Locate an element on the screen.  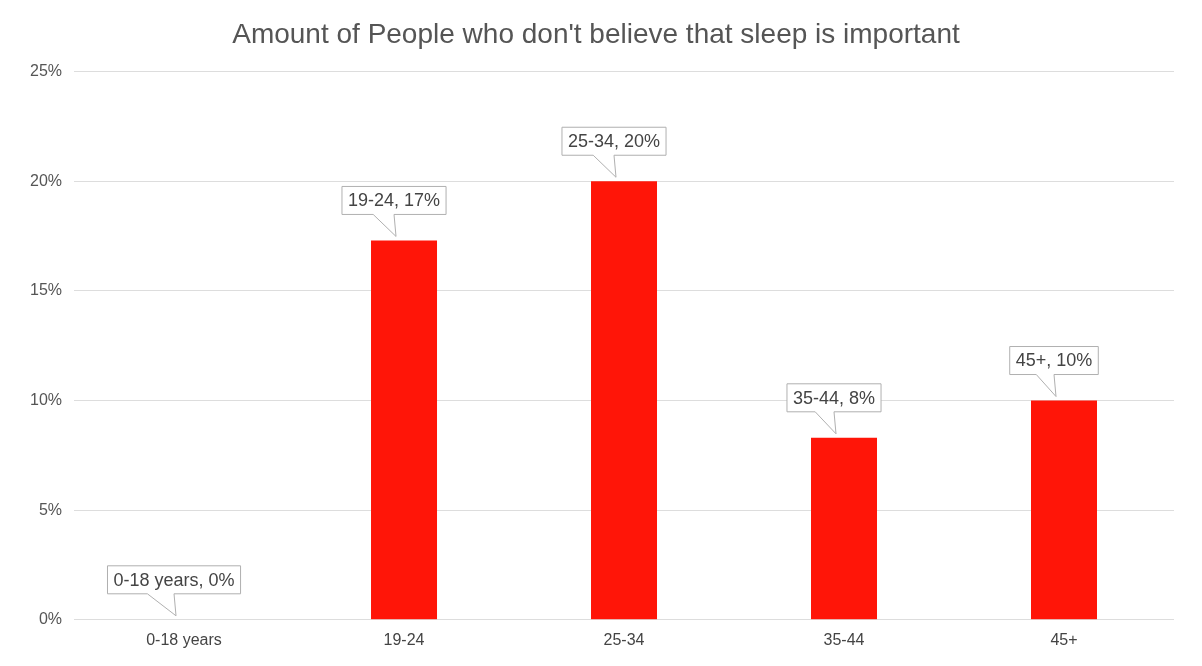
x-tick-label: 45+ is located at coordinates (1064, 639).